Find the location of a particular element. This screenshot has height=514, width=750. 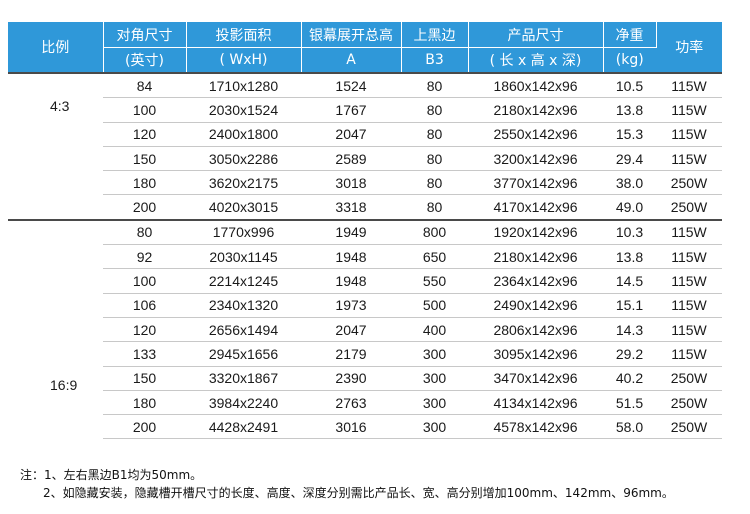

product-size-cell: 2806x142x96 is located at coordinates (535, 330).